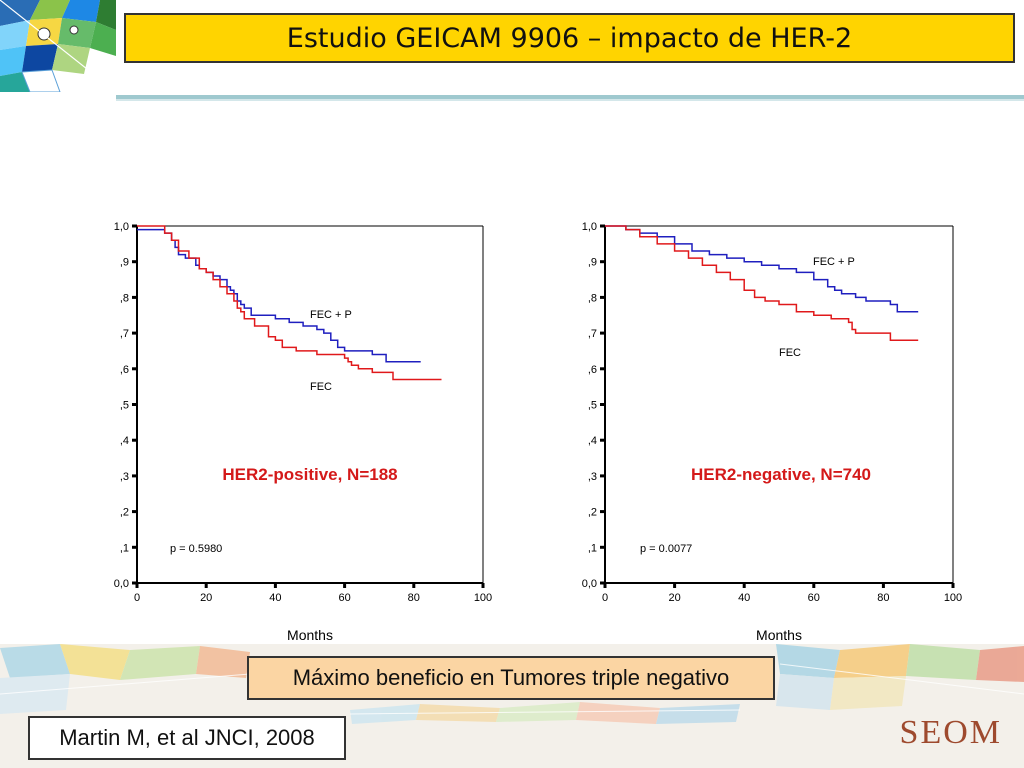 Image resolution: width=1024 pixels, height=768 pixels. I want to click on citation-box: Martin M, et al JNCI, 2008, so click(187, 738).